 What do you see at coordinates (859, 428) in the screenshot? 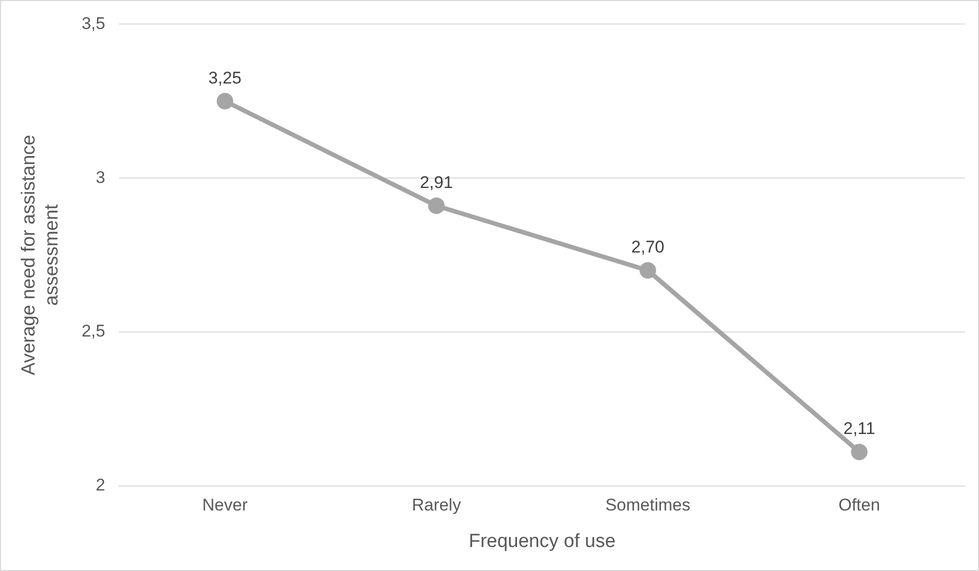
I see `data-label: 2,11` at bounding box center [859, 428].